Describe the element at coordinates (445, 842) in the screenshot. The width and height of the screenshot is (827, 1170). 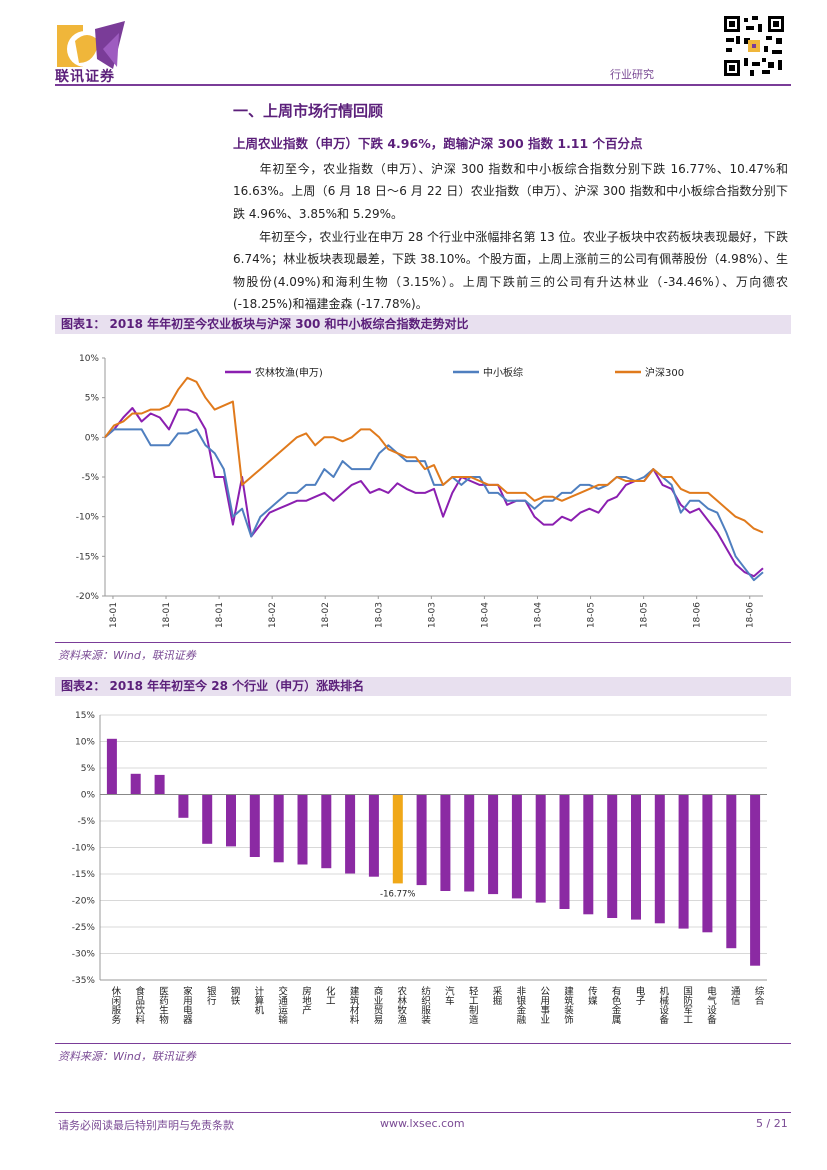
I see `bar-汽车` at that location.